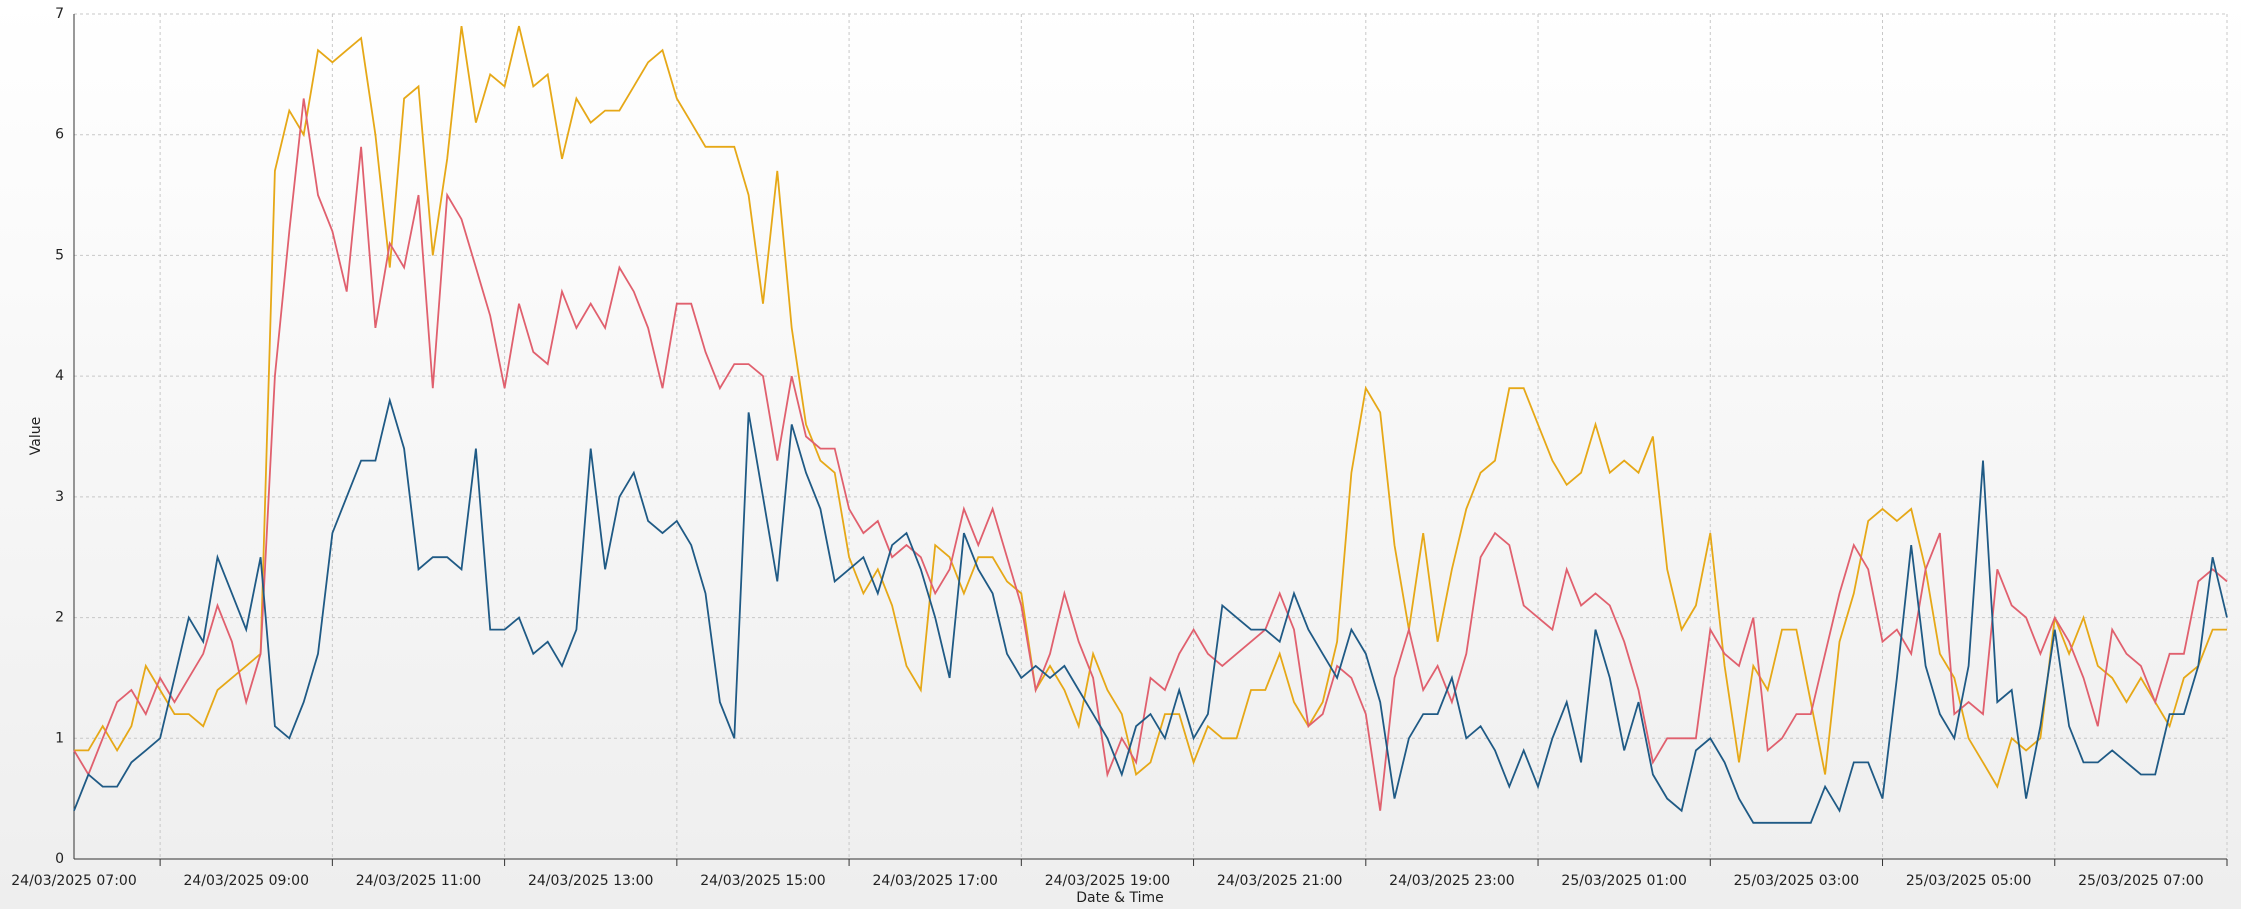 Image resolution: width=2241 pixels, height=909 pixels. What do you see at coordinates (935, 881) in the screenshot?
I see `x-tick-label: 24/03/2025 17:00` at bounding box center [935, 881].